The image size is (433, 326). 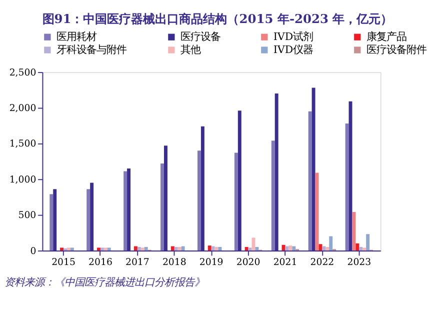 What do you see at coordinates (22, 180) in the screenshot?
I see `y-tick-label: 1,000` at bounding box center [22, 180].